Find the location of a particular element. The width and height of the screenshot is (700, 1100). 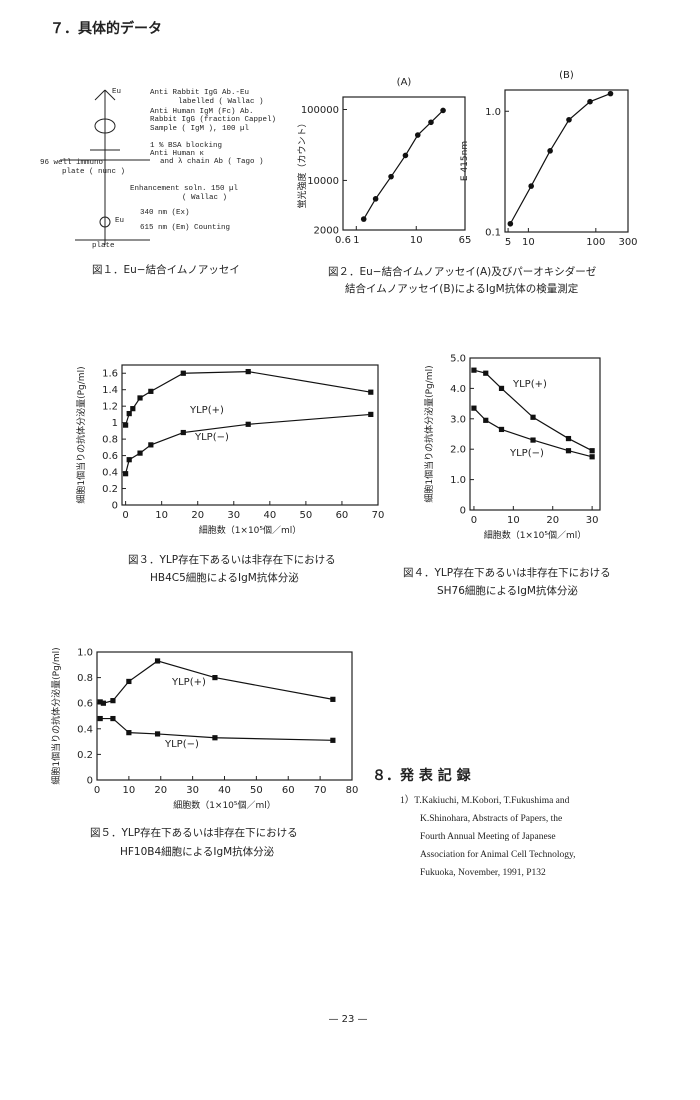

caption: HF10B4細胞によるIgM抗体分泌 is located at coordinates (197, 851).